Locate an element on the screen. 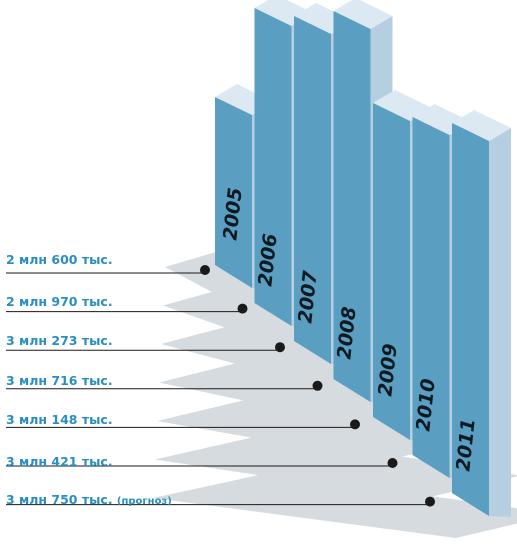  leader-dot-2006 is located at coordinates (242, 308).